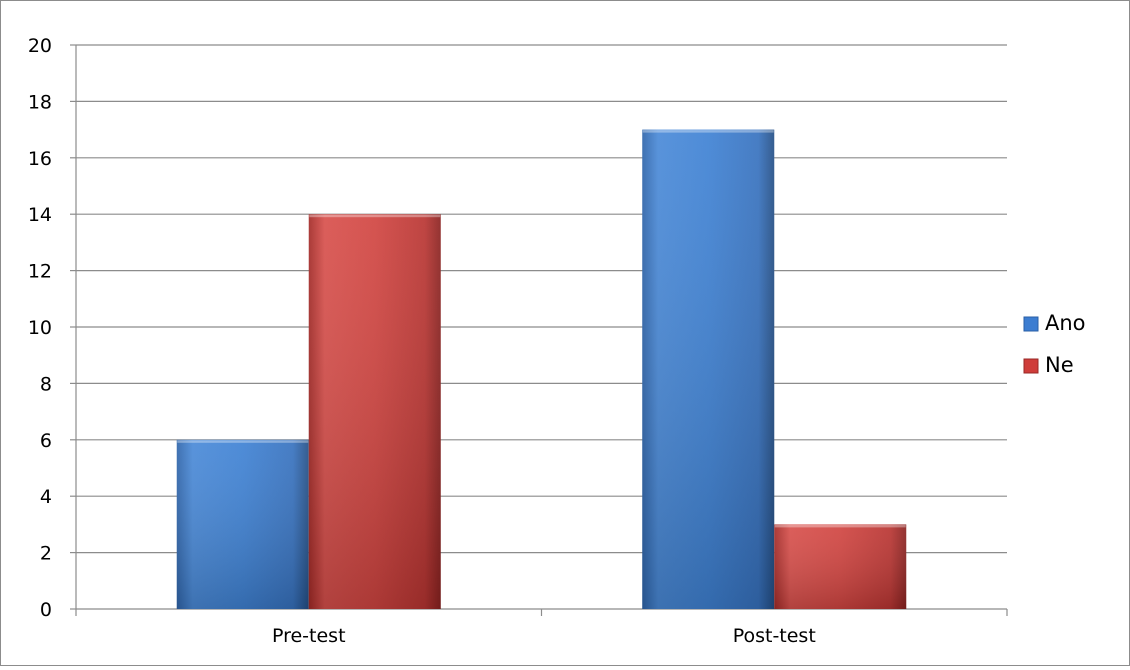 The image size is (1130, 670). What do you see at coordinates (46, 384) in the screenshot?
I see `y-tick-label: 8` at bounding box center [46, 384].